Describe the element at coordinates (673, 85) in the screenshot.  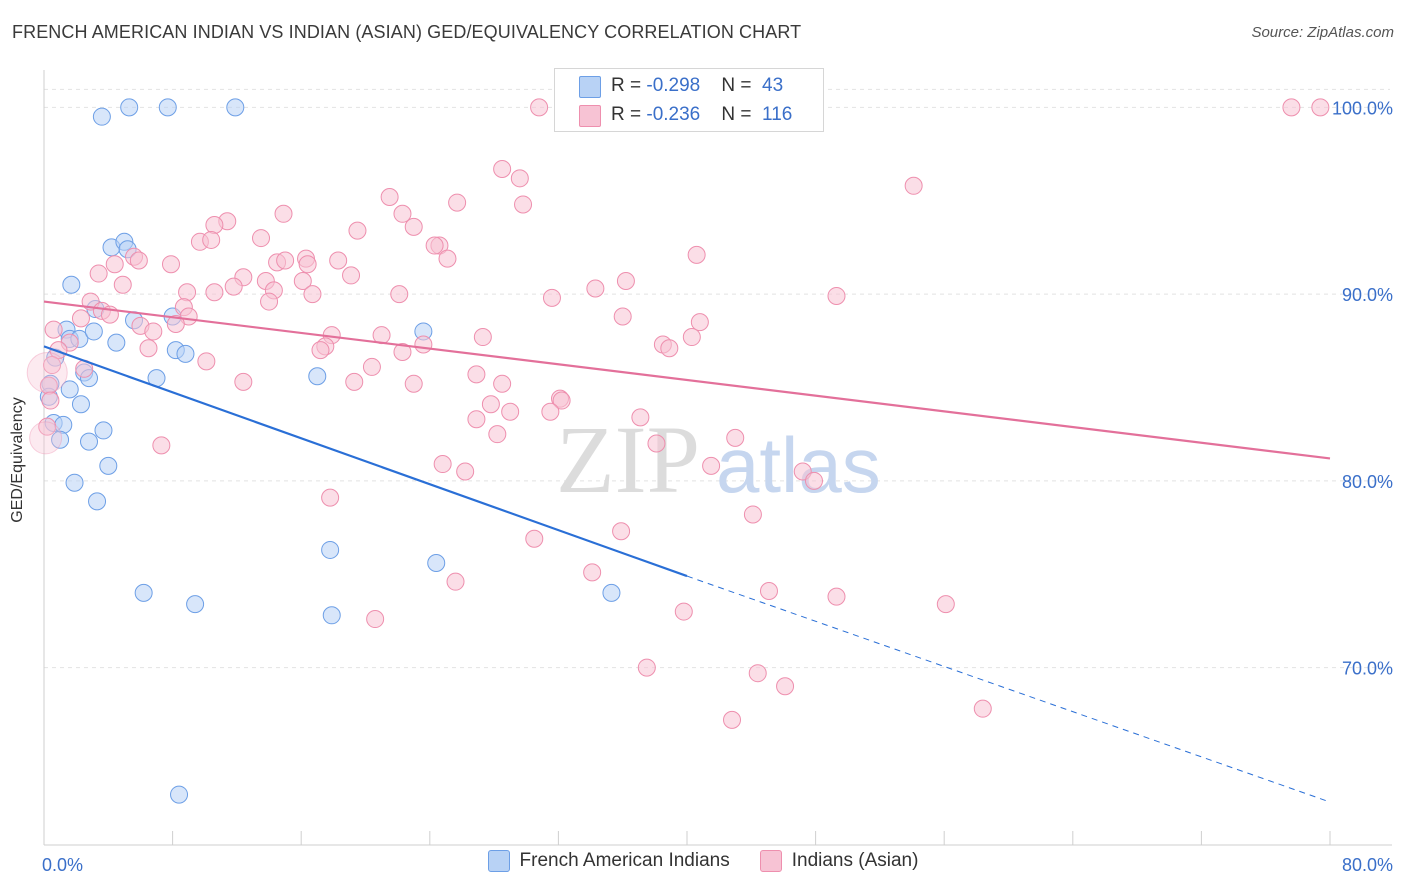
I see `r-value: -0.298` at that location.